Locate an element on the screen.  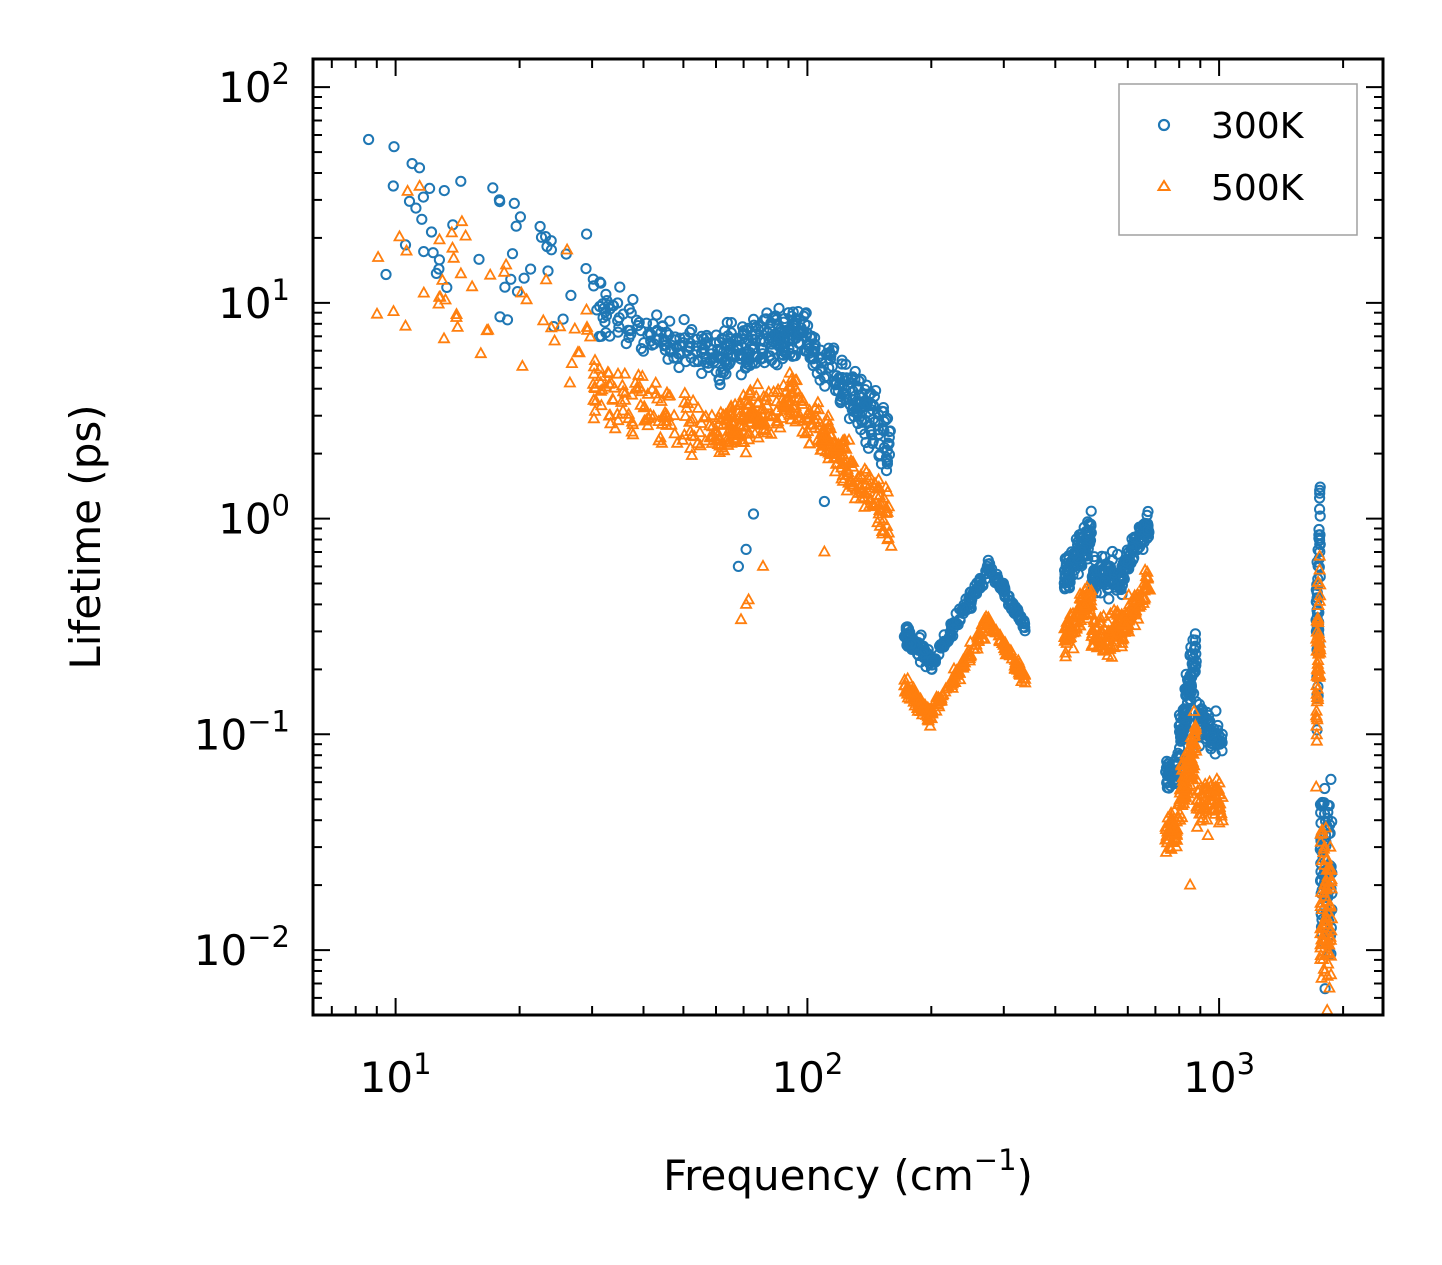
y-tick-label-base: 10 is located at coordinates (244, 303).